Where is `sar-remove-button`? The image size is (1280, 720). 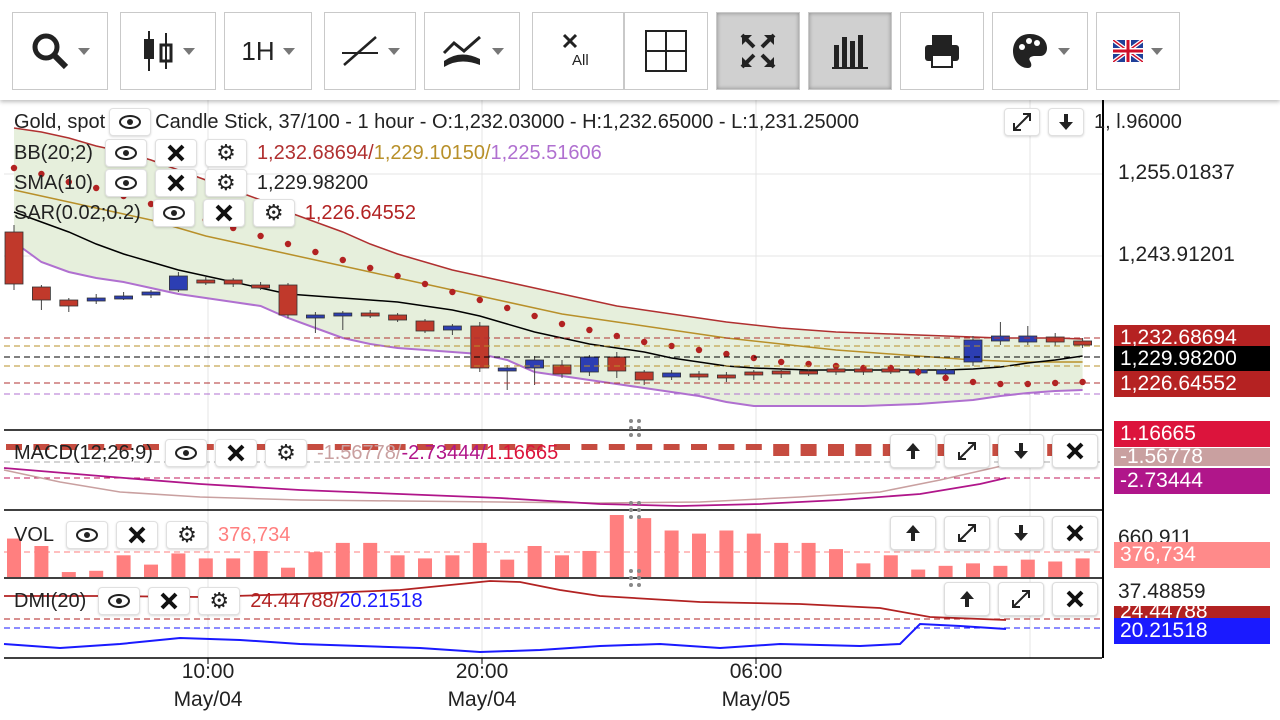 sar-remove-button is located at coordinates (223, 213).